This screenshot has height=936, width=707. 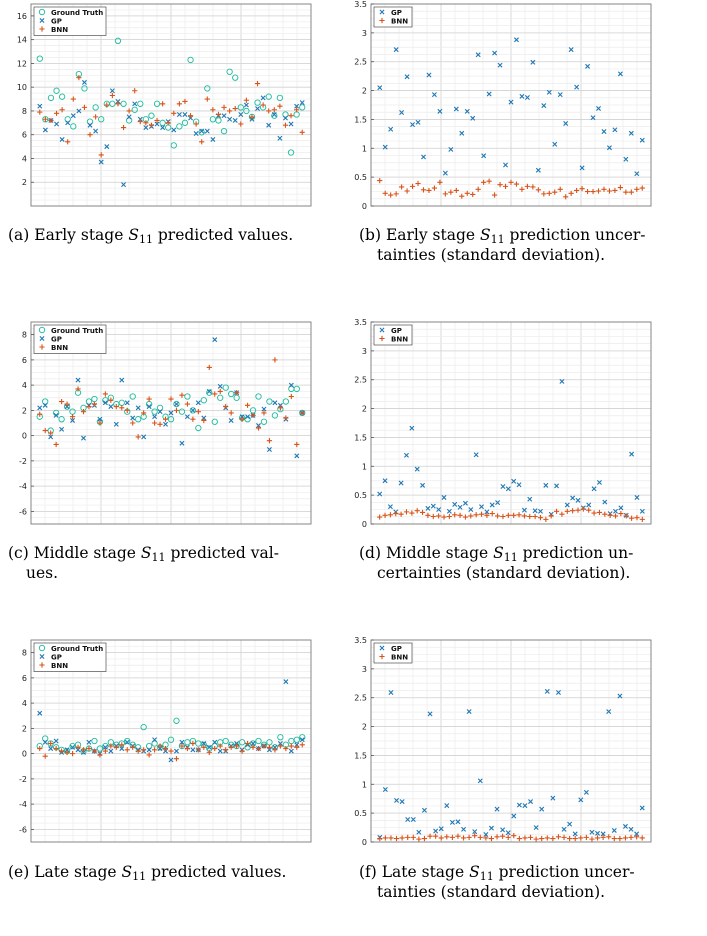 What do you see at coordinates (24, 360) in the screenshot?
I see `y-tick-label: 6` at bounding box center [24, 360].